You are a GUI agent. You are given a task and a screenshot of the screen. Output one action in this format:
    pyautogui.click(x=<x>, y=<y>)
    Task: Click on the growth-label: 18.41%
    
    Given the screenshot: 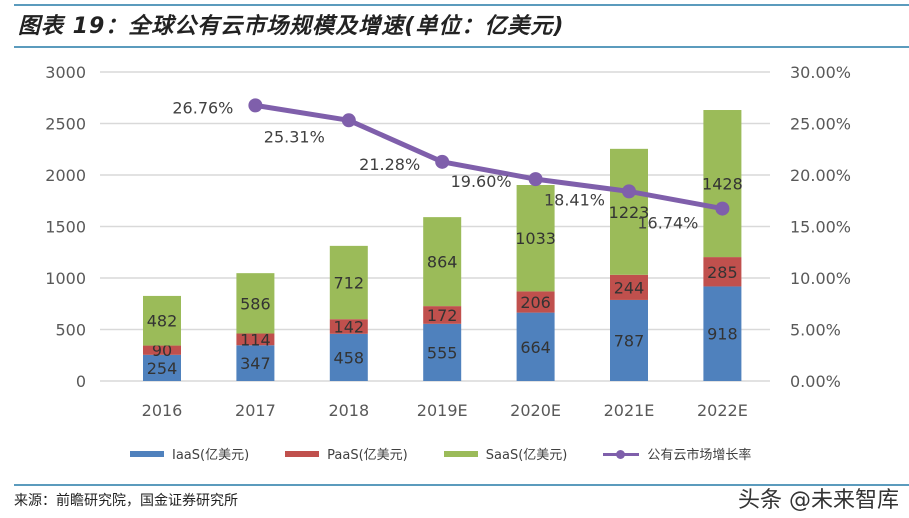 What is the action you would take?
    pyautogui.click(x=574, y=199)
    